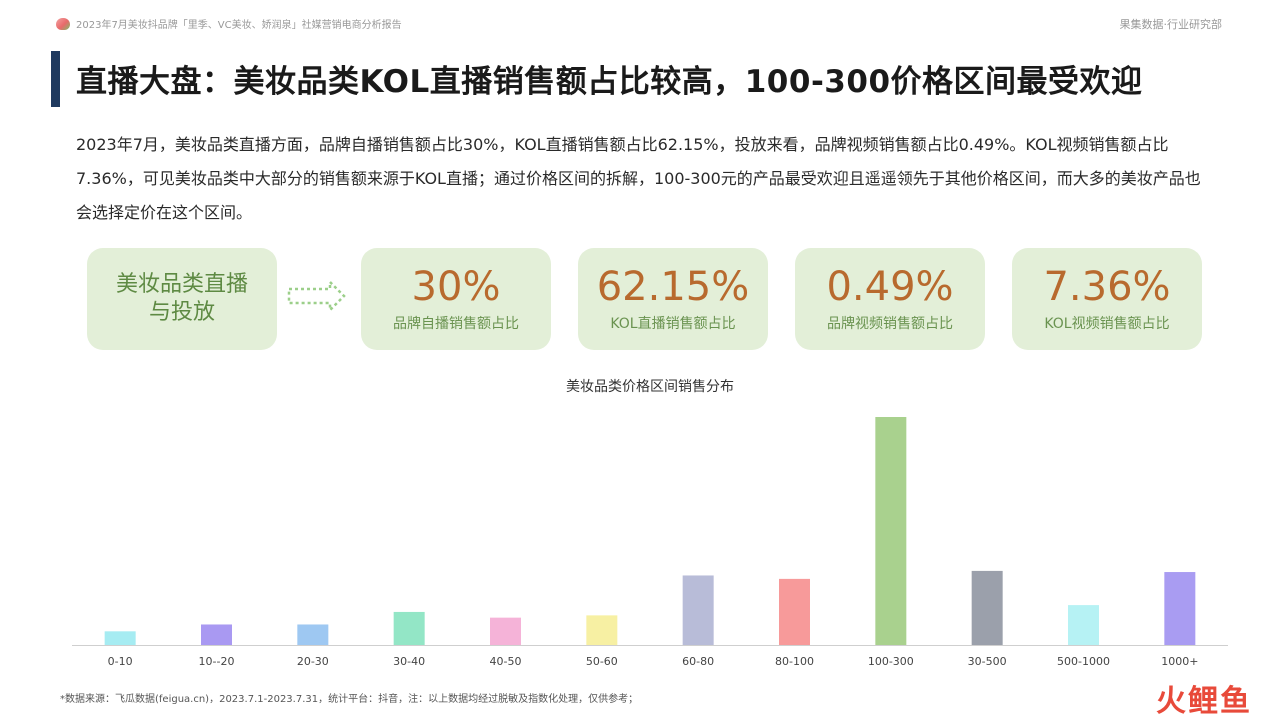  I want to click on stat-label: 品牌视频销售额占比, so click(890, 324).